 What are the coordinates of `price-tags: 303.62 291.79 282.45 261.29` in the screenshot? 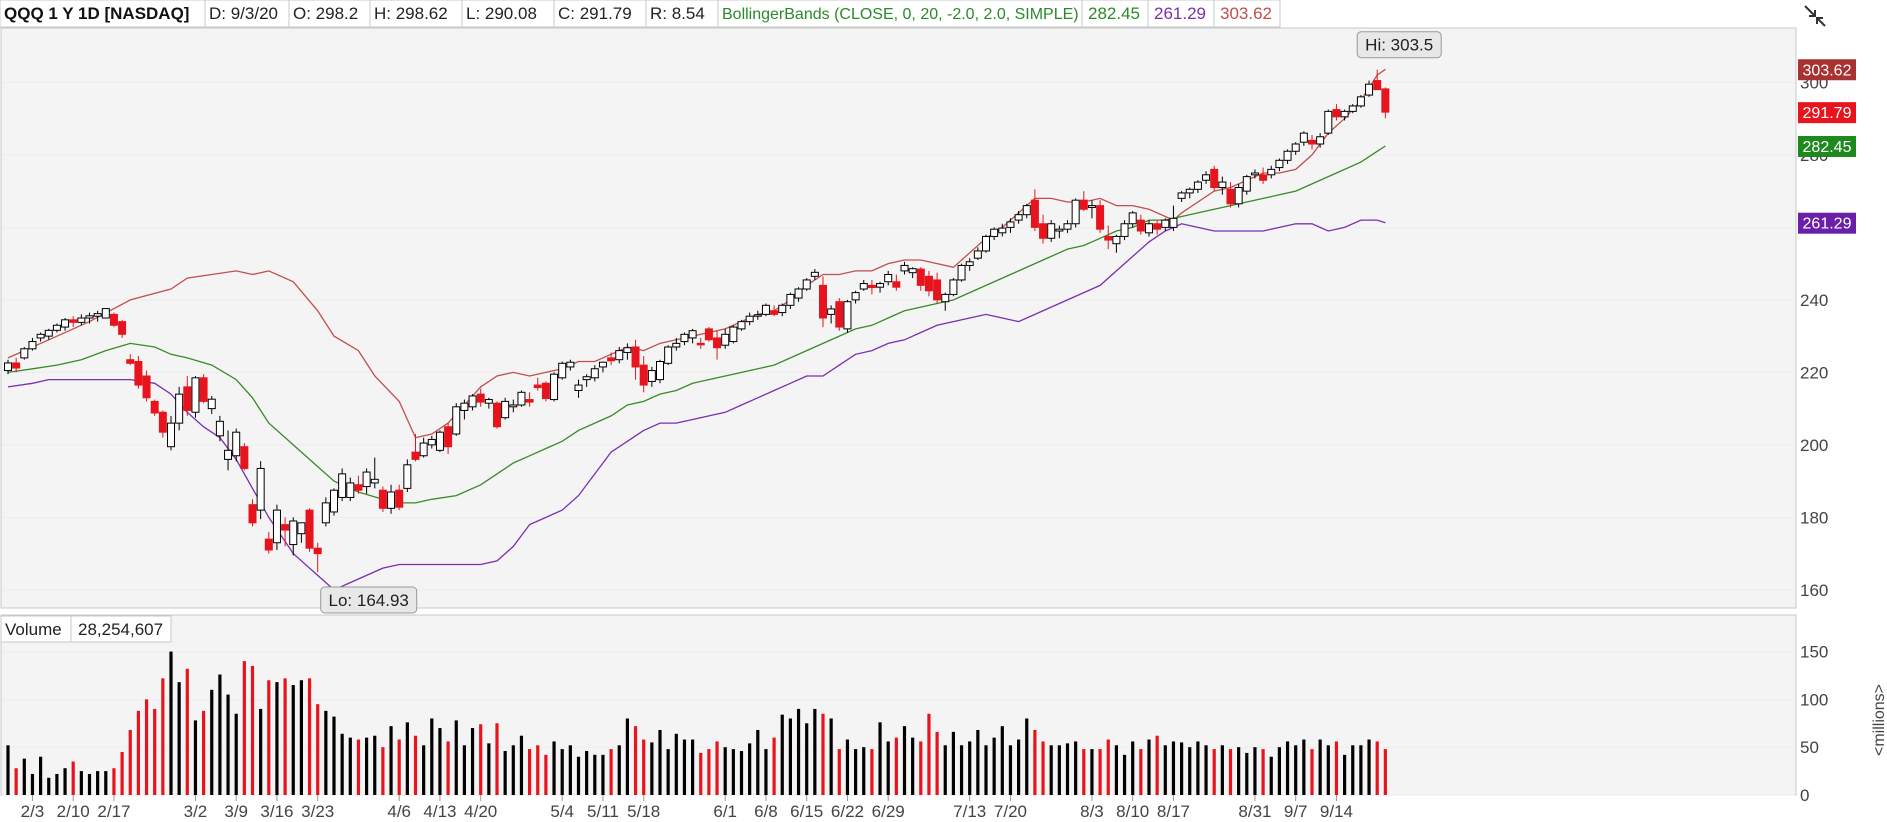 It's located at (1827, 146).